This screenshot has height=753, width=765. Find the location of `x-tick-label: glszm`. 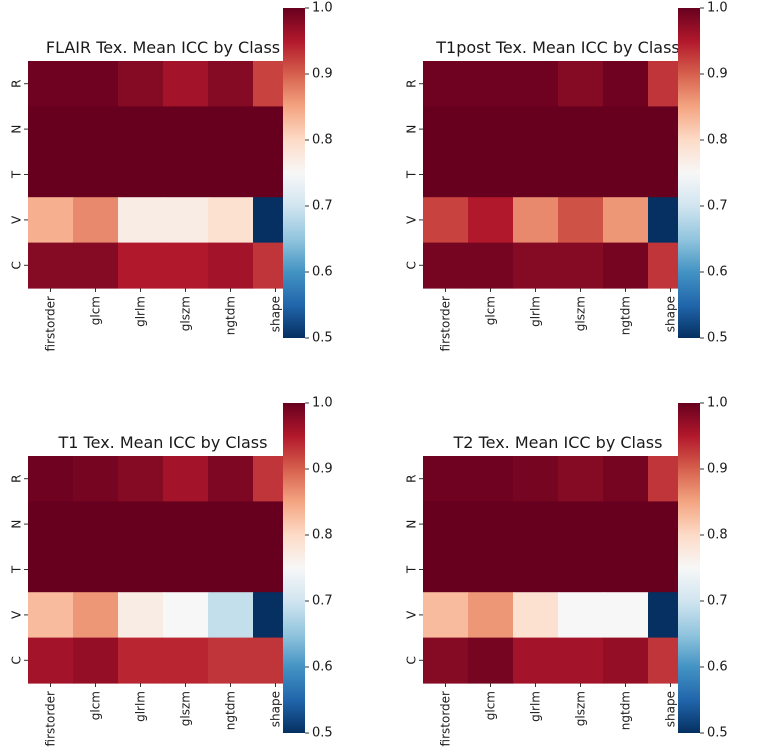

x-tick-label: glszm is located at coordinates (581, 313).